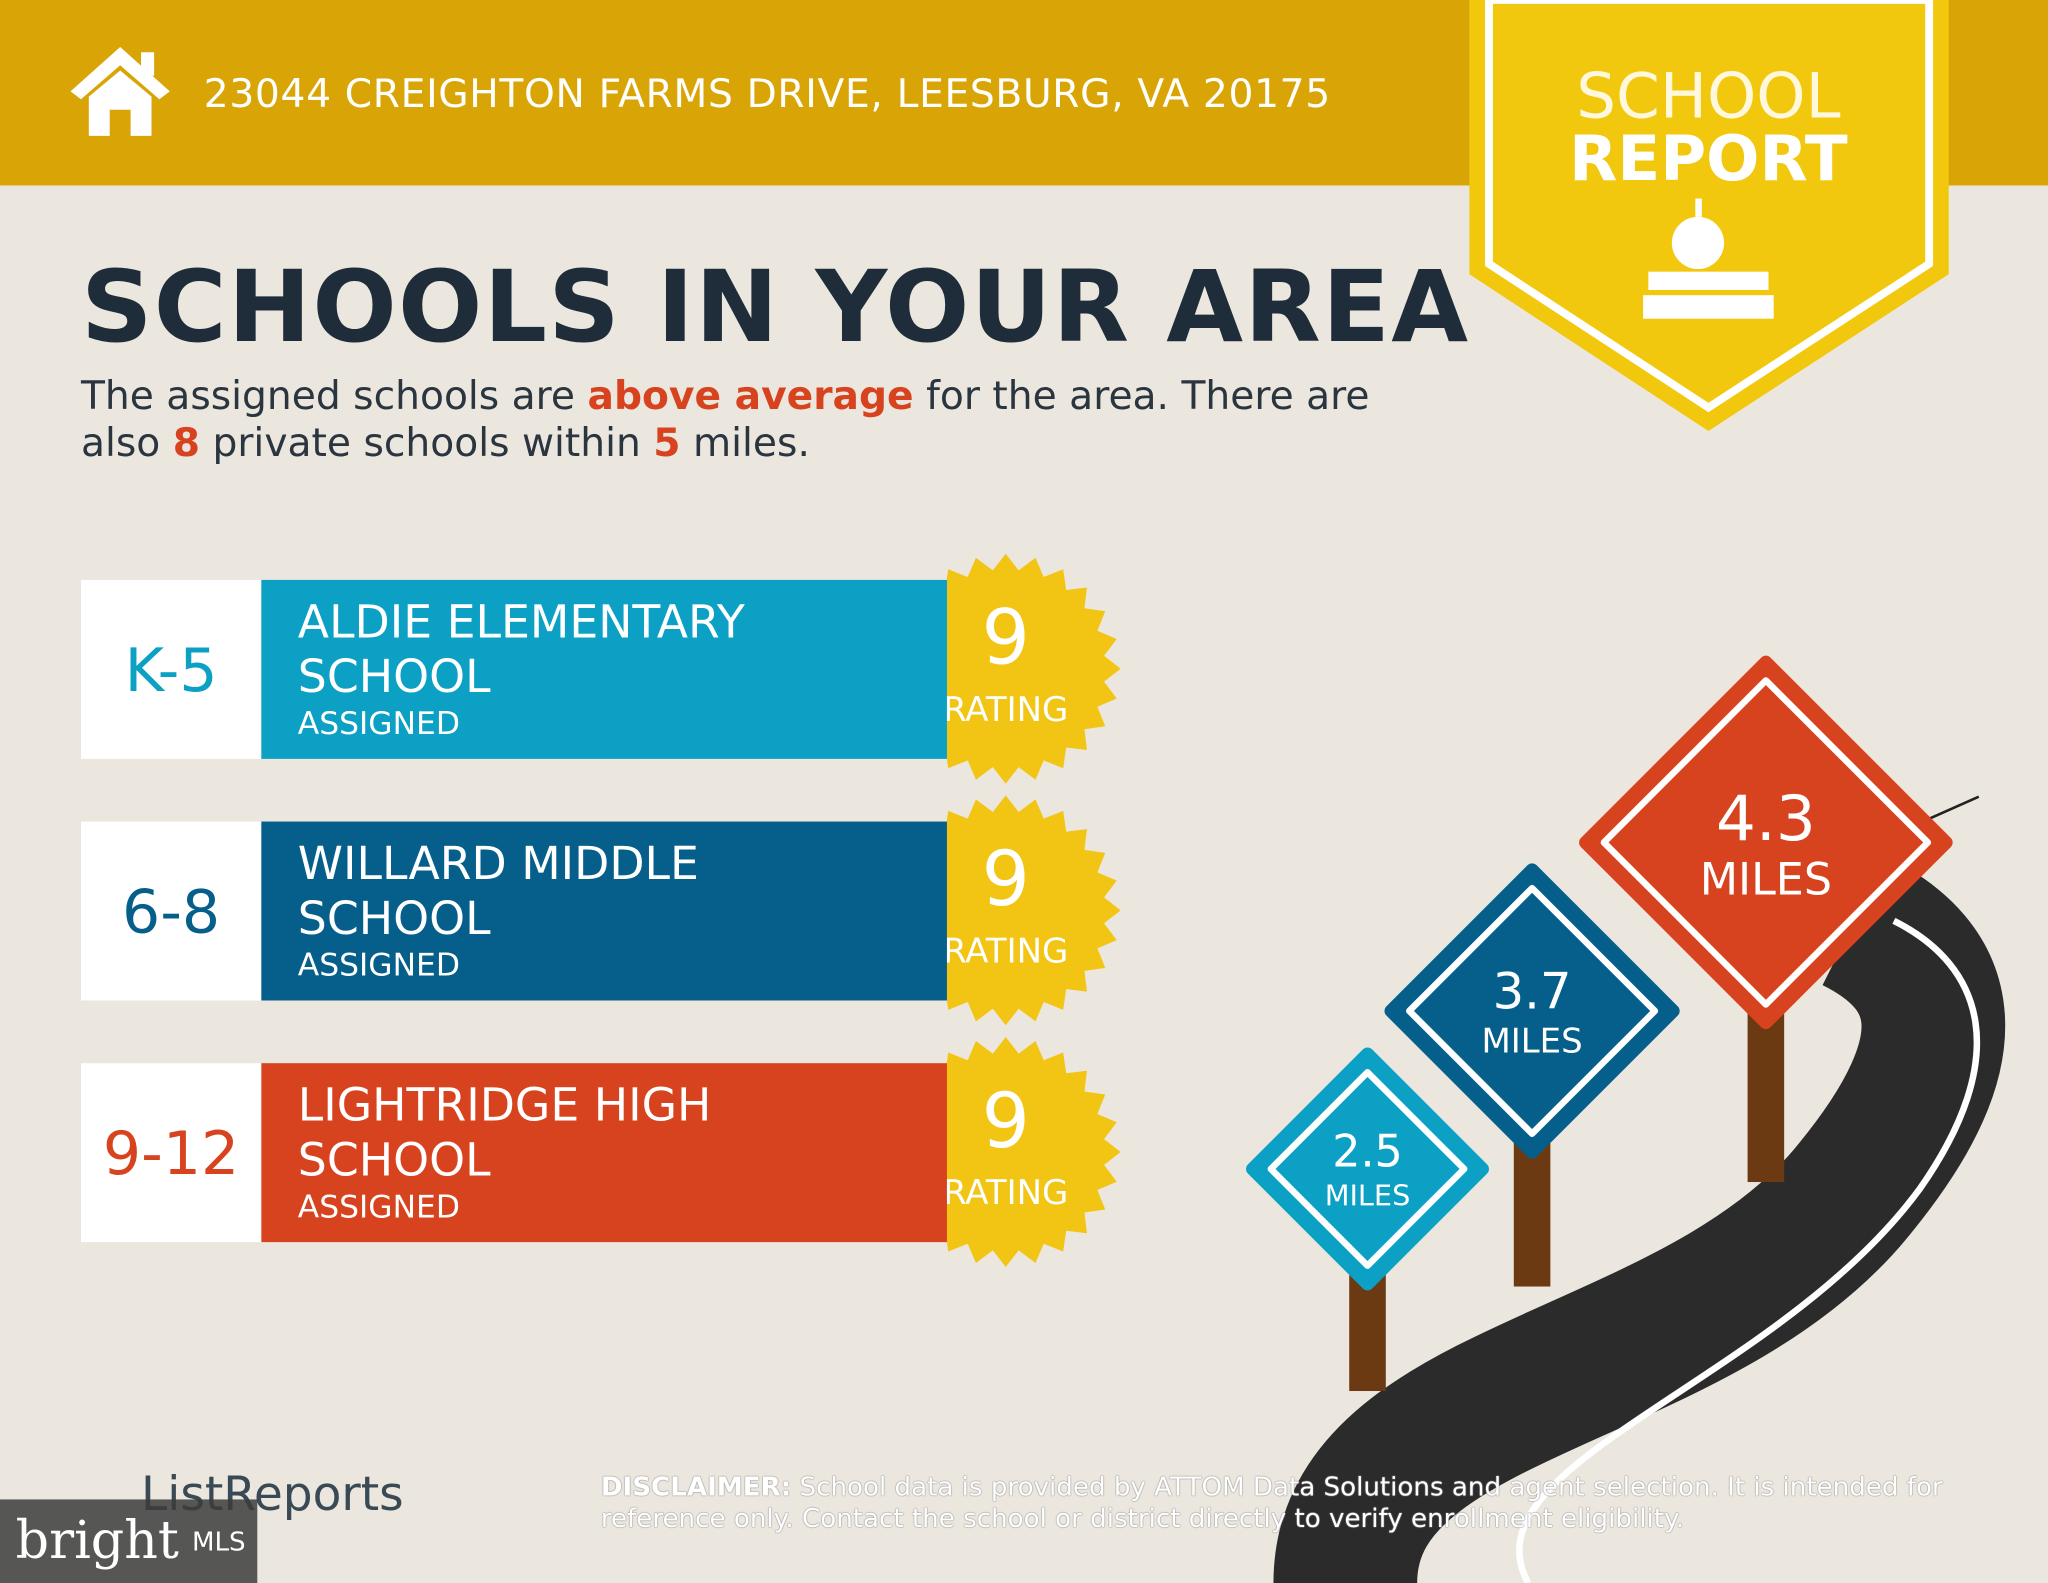  I want to click on badge, so click(1709, 216).